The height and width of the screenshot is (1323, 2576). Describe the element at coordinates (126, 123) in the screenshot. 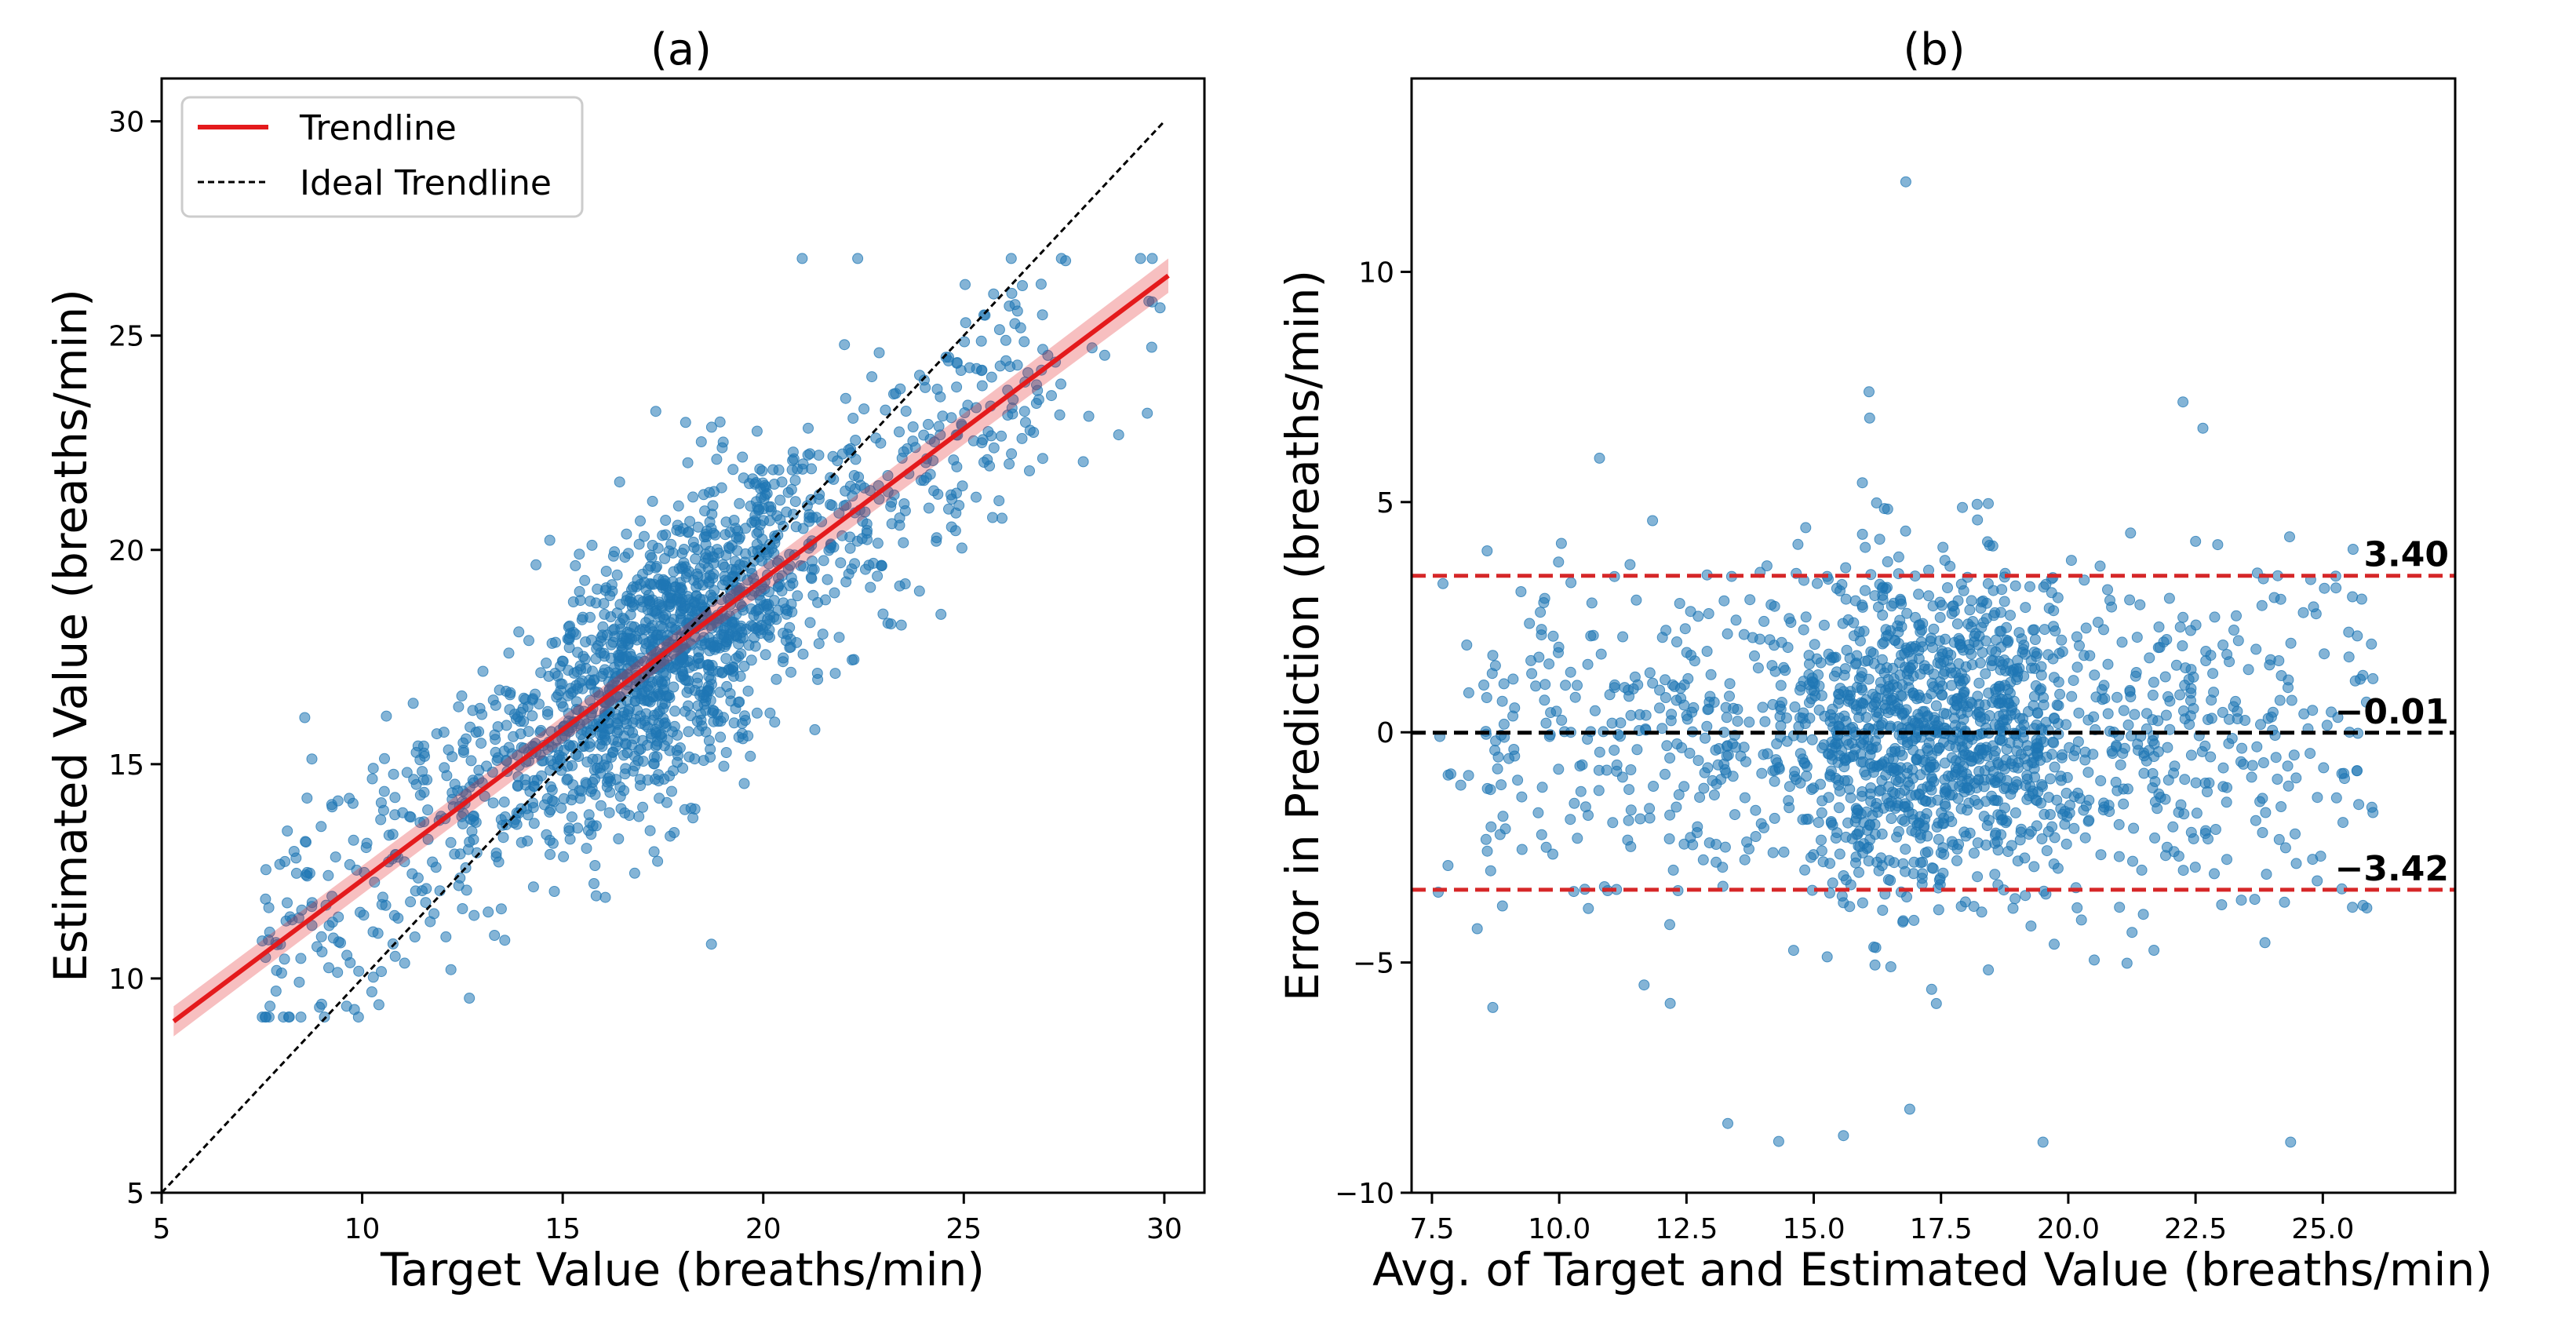

I see `panel-a-ytick-label-5: 30` at that location.